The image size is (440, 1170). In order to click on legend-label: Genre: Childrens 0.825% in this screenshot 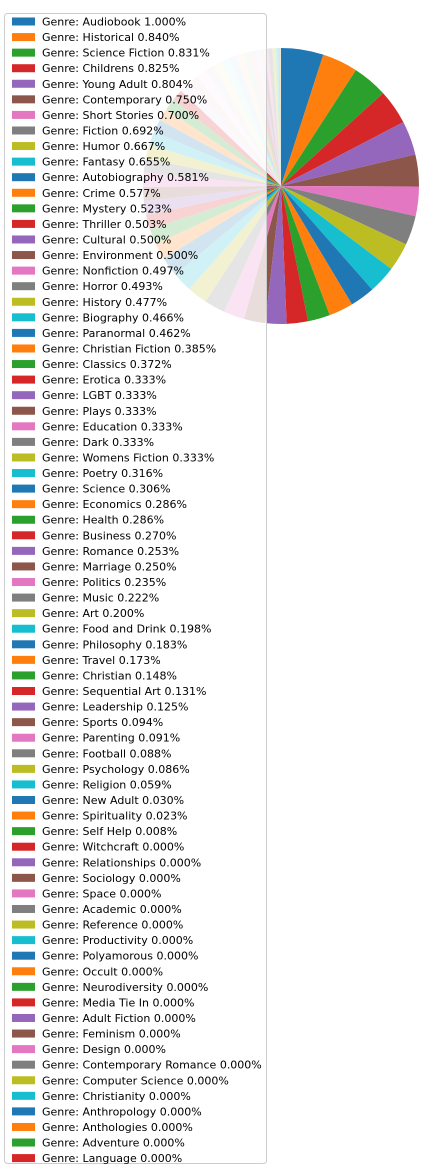, I will do `click(110, 68)`.